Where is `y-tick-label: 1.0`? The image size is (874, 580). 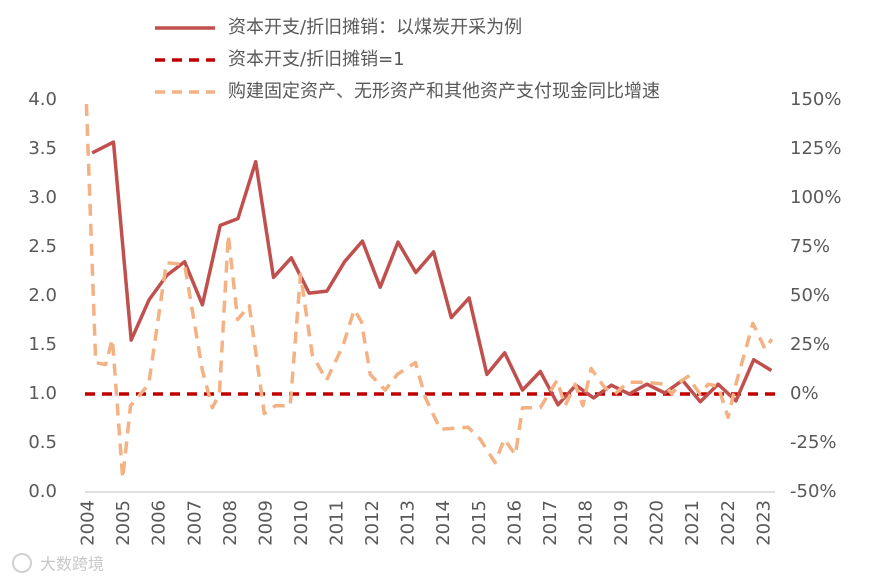 y-tick-label: 1.0 is located at coordinates (42, 393).